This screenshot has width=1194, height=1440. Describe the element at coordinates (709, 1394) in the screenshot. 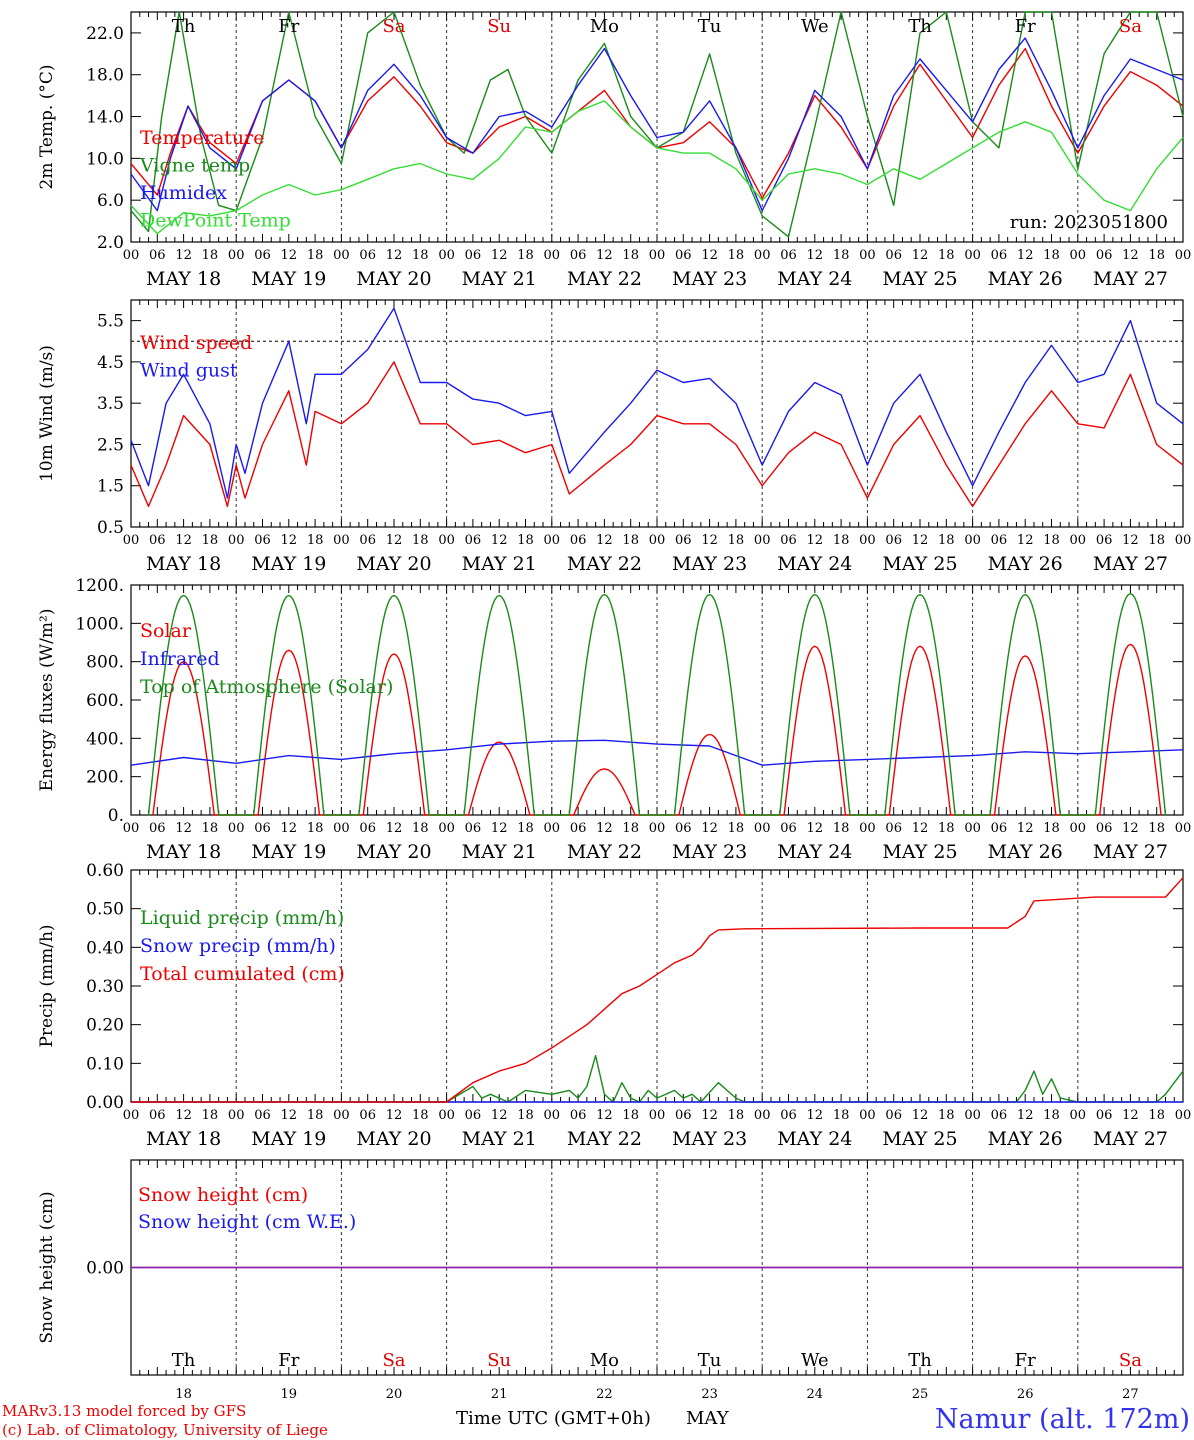

I see `day-number: 23` at that location.